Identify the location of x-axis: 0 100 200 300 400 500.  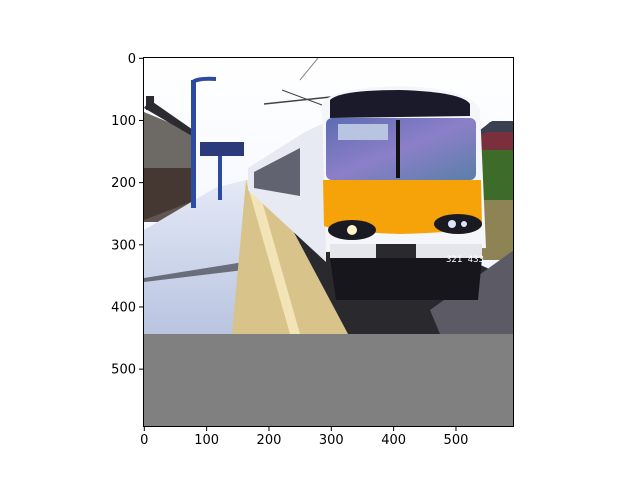
(304, 437).